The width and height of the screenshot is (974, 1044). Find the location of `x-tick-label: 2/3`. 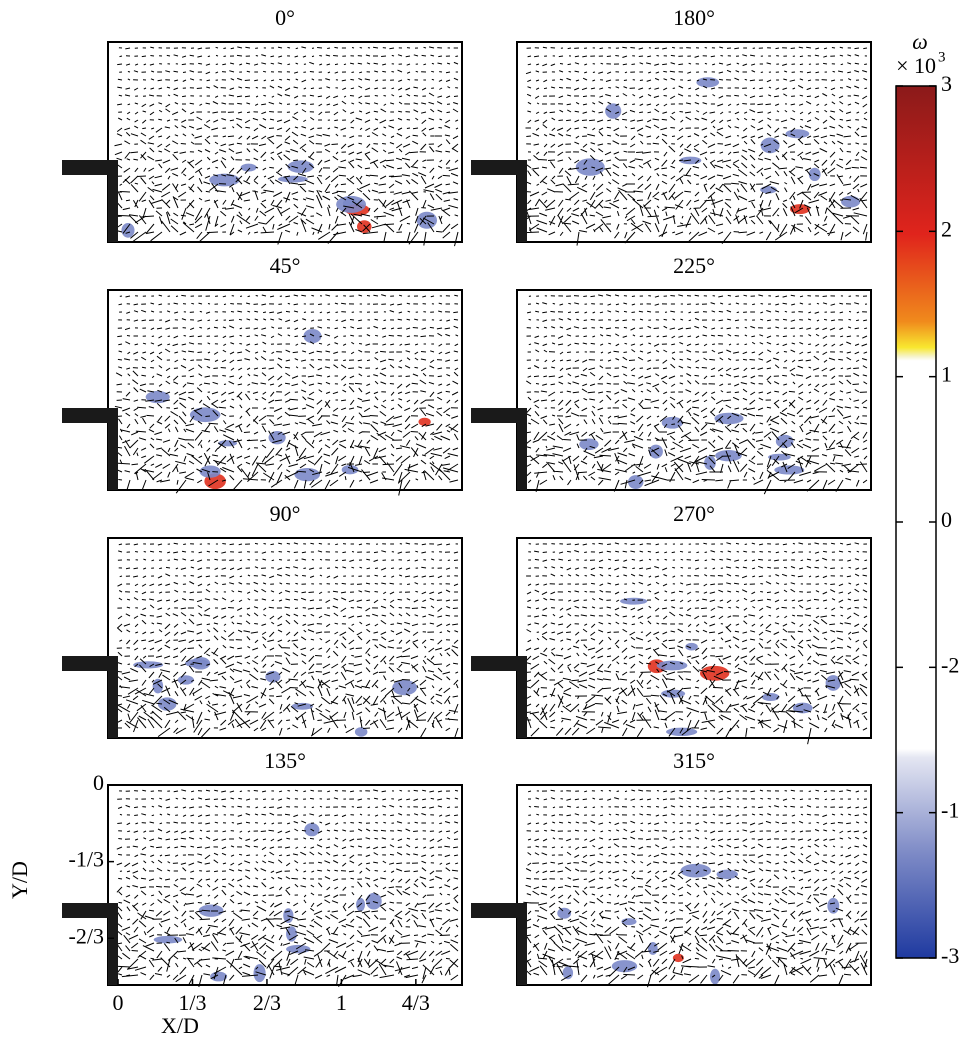

x-tick-label: 2/3 is located at coordinates (267, 1002).